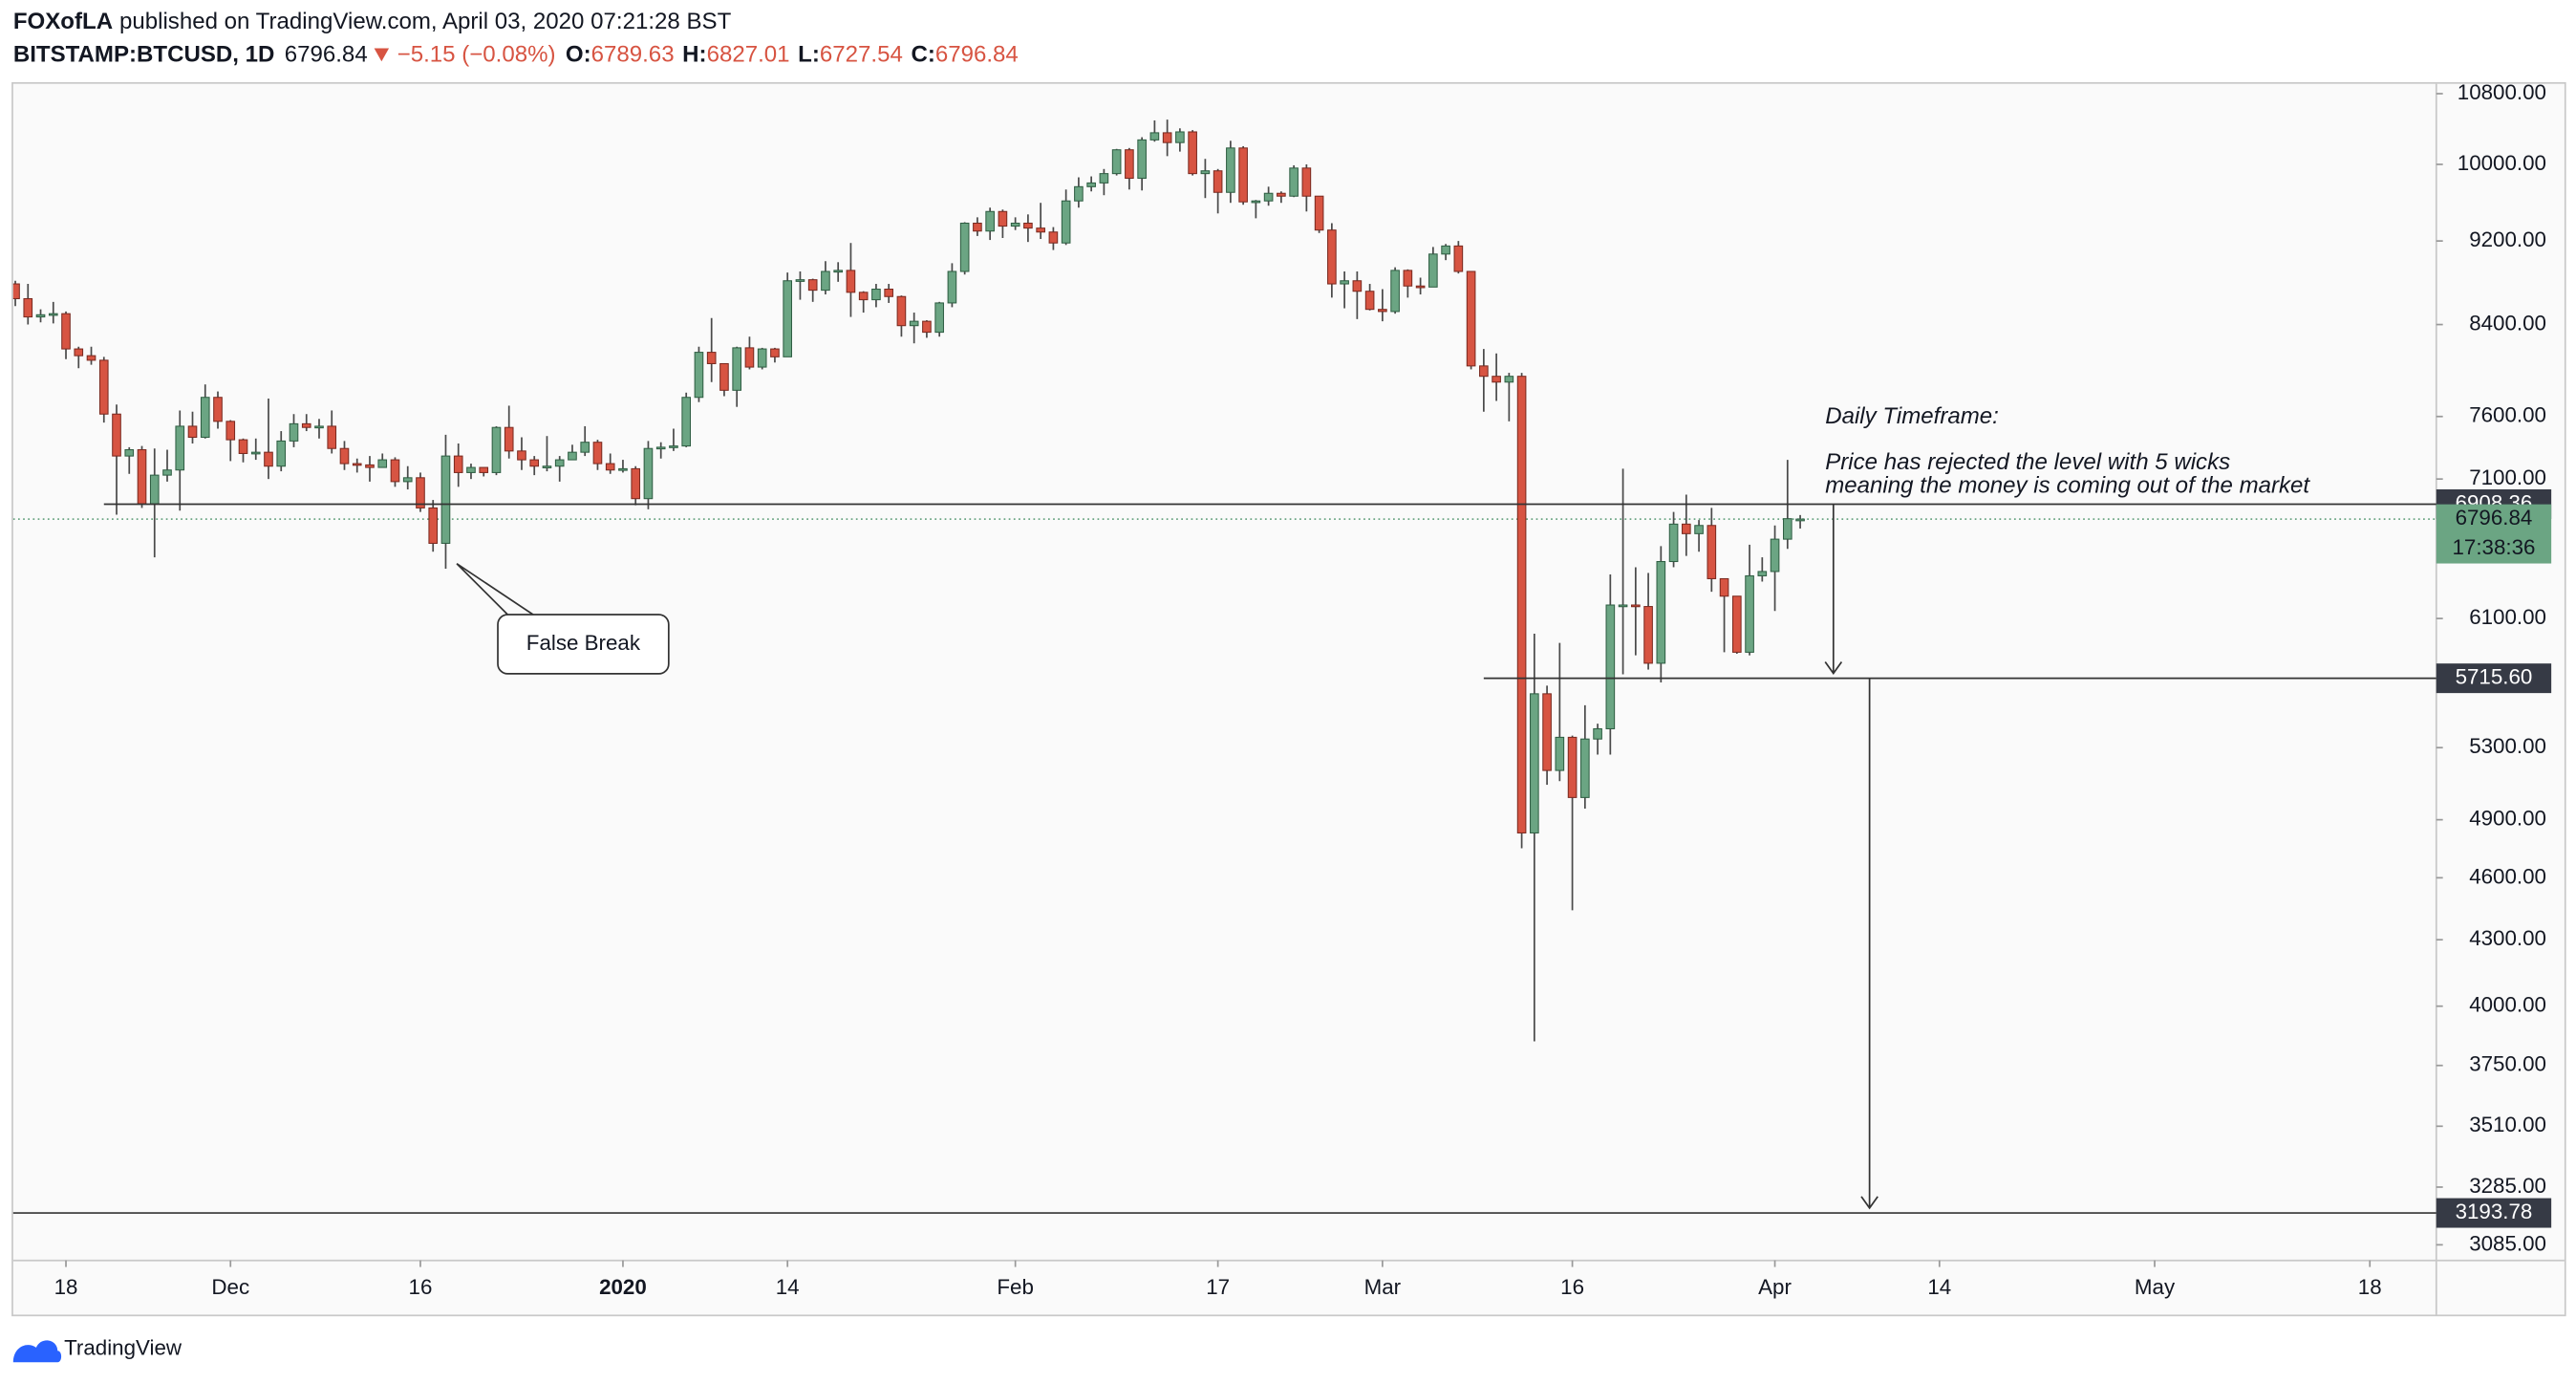 The width and height of the screenshot is (2576, 1384). What do you see at coordinates (476, 55) in the screenshot?
I see `change: −5.15 (−0.08%)` at bounding box center [476, 55].